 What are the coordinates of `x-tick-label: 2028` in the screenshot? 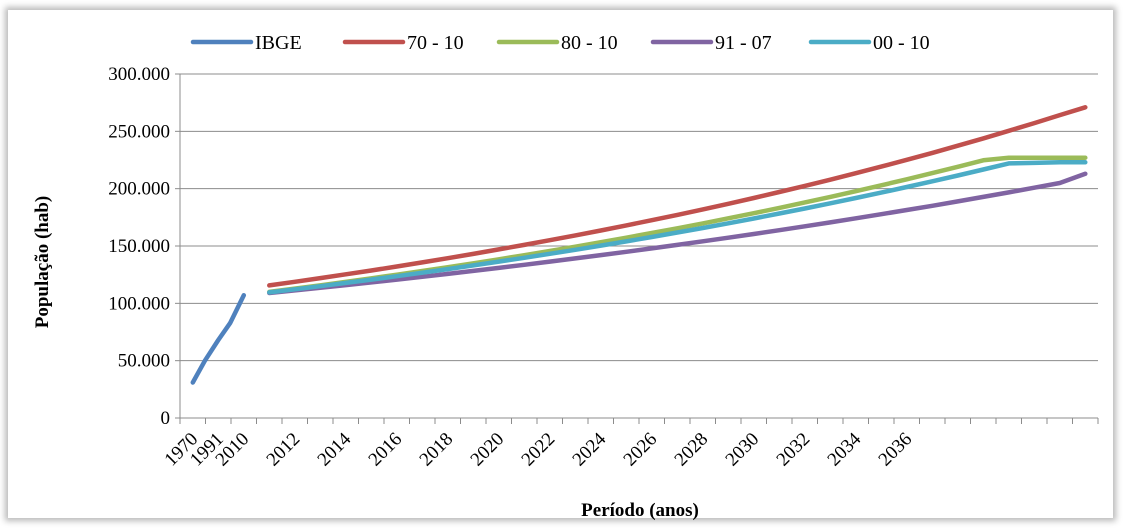 It's located at (692, 450).